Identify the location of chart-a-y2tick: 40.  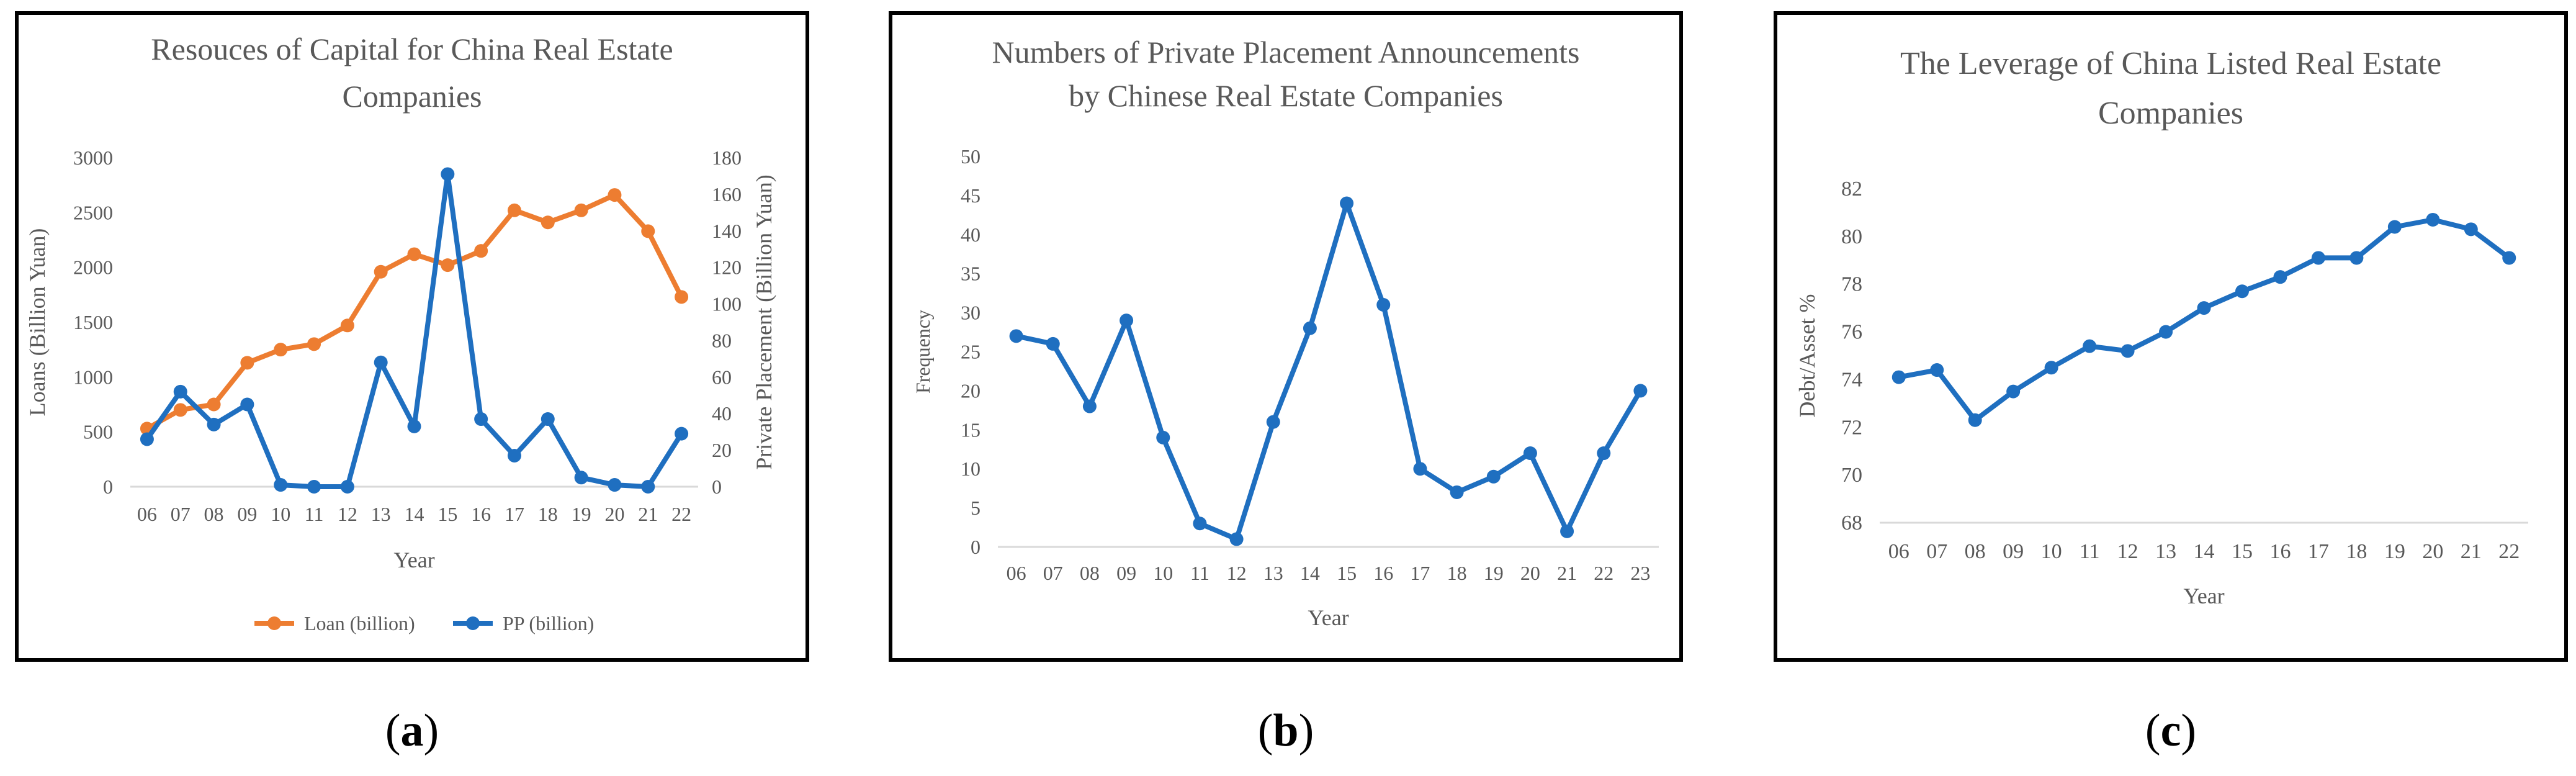
(722, 413).